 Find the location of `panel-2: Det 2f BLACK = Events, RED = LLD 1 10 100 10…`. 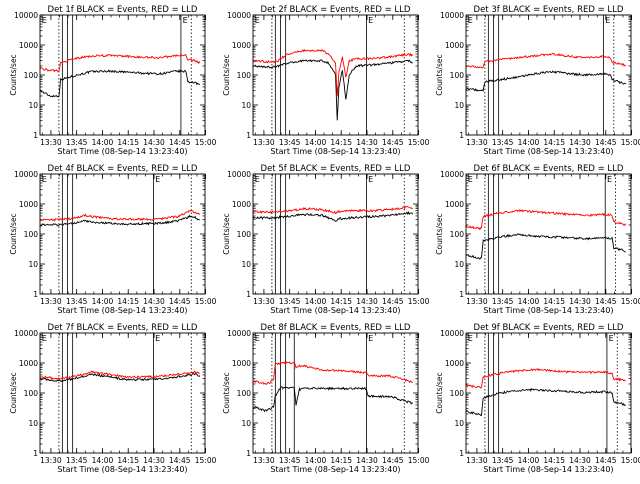

panel-2: Det 2f BLACK = Events, RED = LLD 1 10 100 10… is located at coordinates (326, 80).